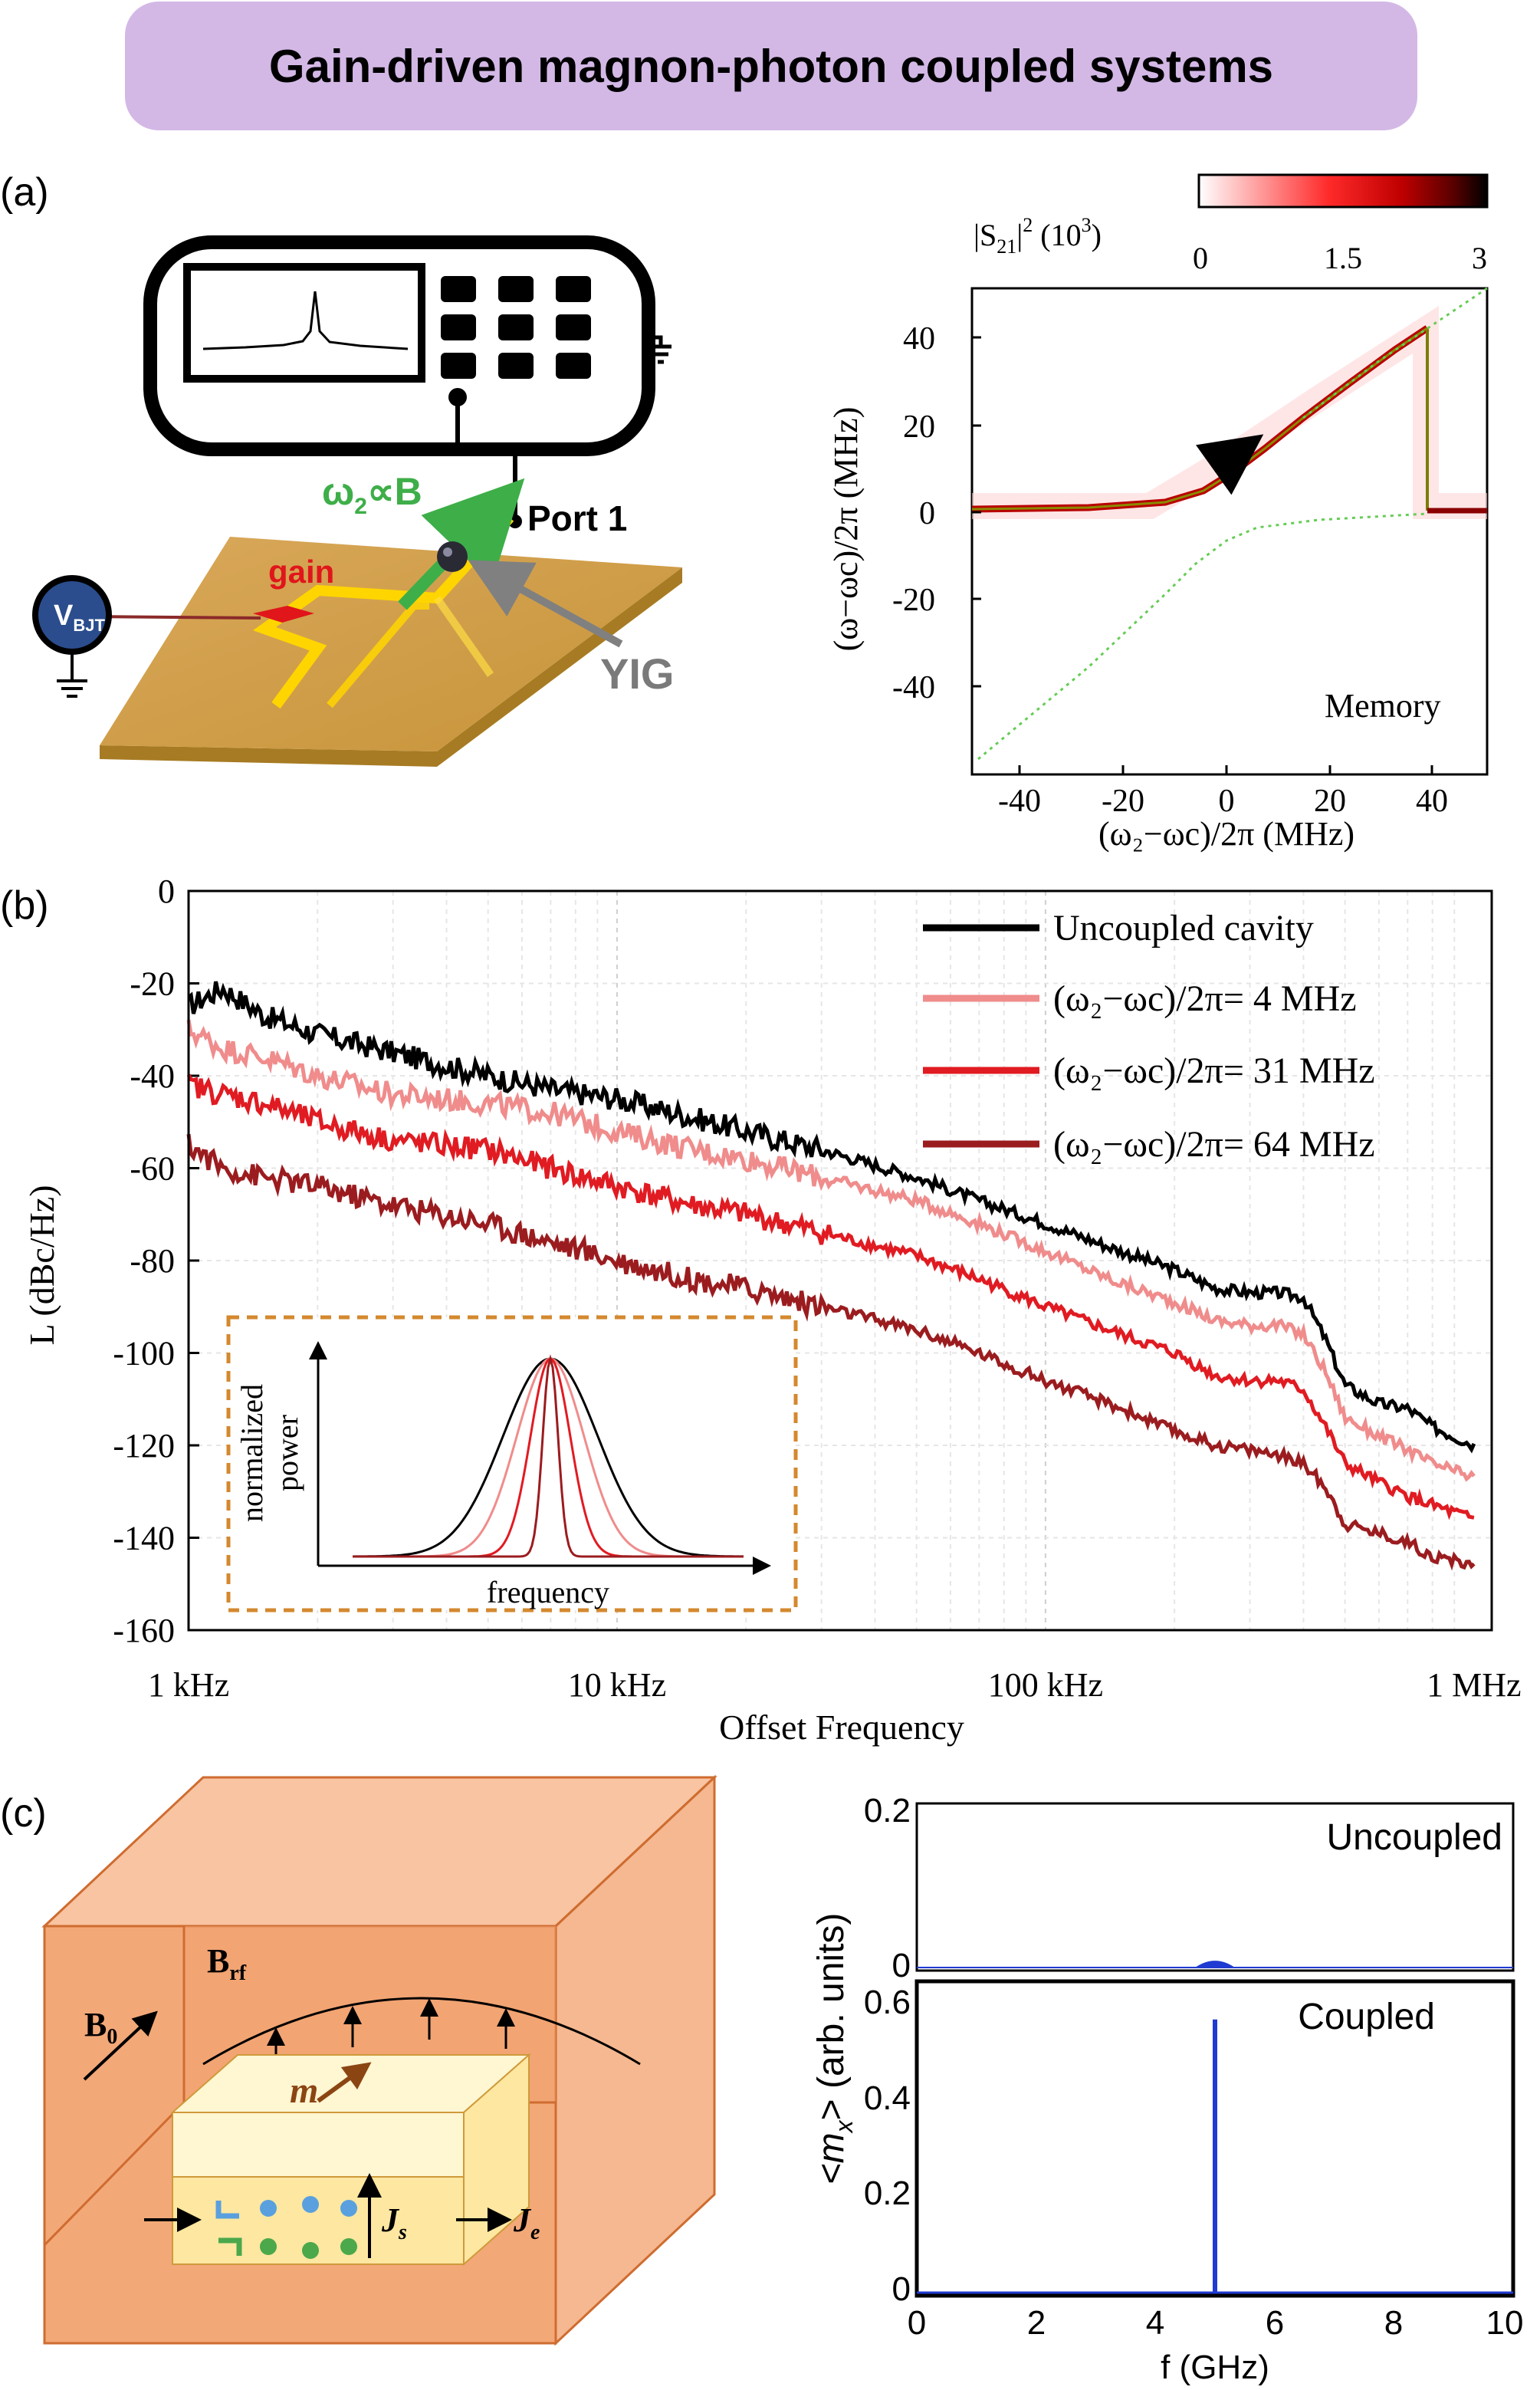 This screenshot has width=1540, height=2390. What do you see at coordinates (919, 339) in the screenshot?
I see `heatmap-ytick-0: 40` at bounding box center [919, 339].